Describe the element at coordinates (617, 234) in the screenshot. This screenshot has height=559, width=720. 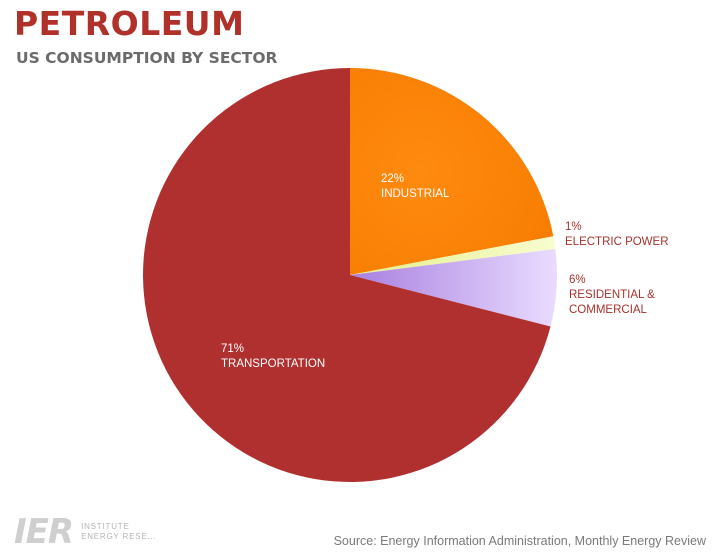
I see `slice-label-electric-power: 1% ELECTRIC POWER` at that location.